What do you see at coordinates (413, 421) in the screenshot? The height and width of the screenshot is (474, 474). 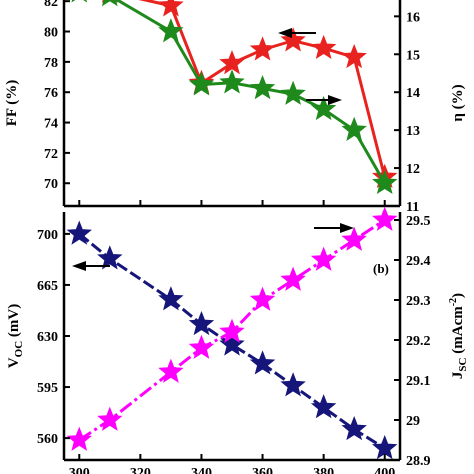 I see `right-tick-label: 29` at bounding box center [413, 421].